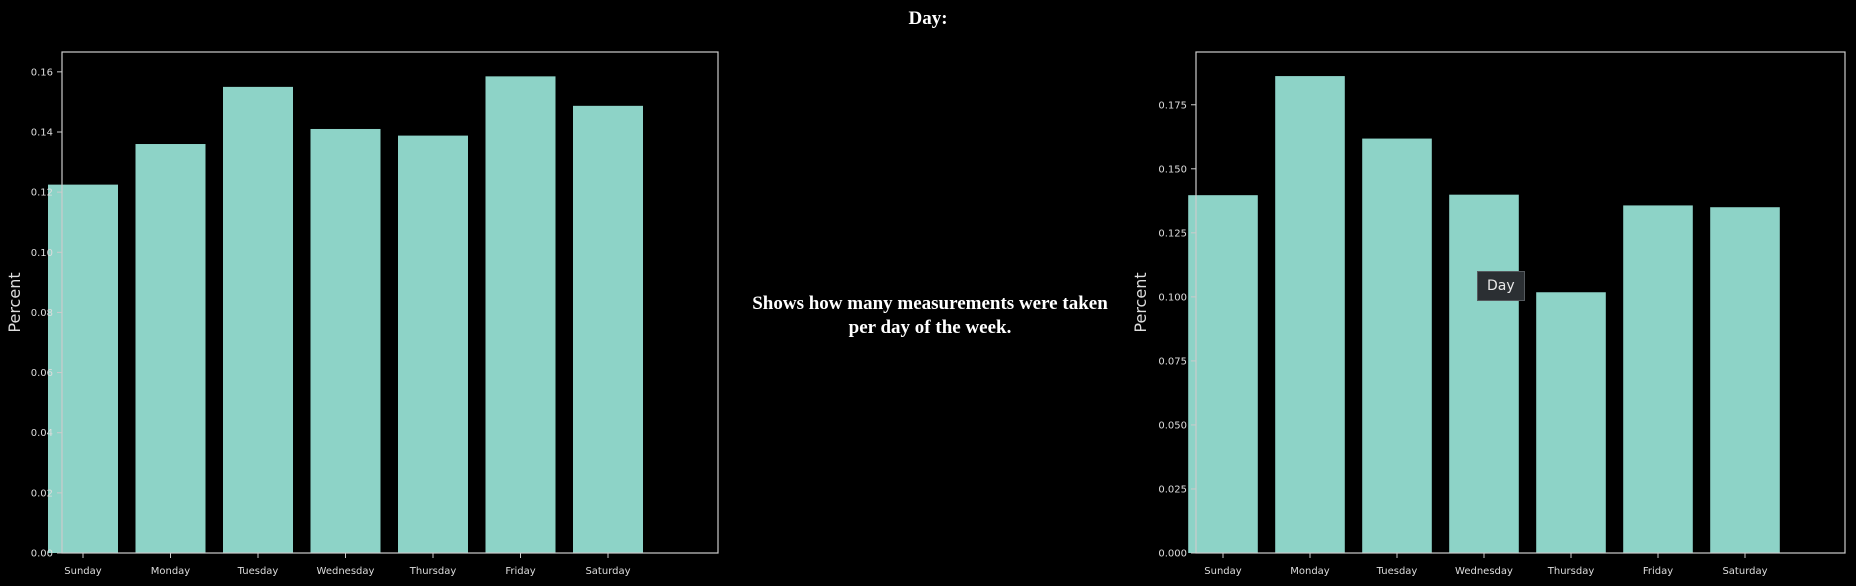 Image resolution: width=1856 pixels, height=586 pixels. Describe the element at coordinates (42, 253) in the screenshot. I see `y-tick-label: 0.10` at that location.